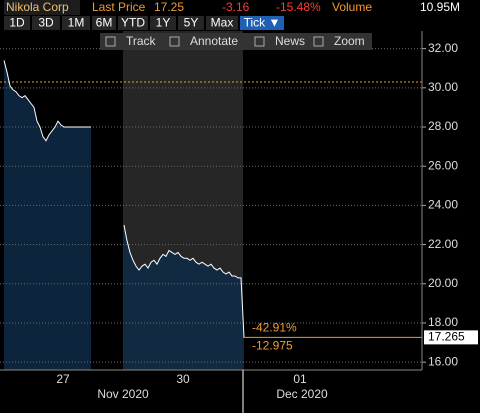  I want to click on security-name: Nikola Corp, so click(37, 7).